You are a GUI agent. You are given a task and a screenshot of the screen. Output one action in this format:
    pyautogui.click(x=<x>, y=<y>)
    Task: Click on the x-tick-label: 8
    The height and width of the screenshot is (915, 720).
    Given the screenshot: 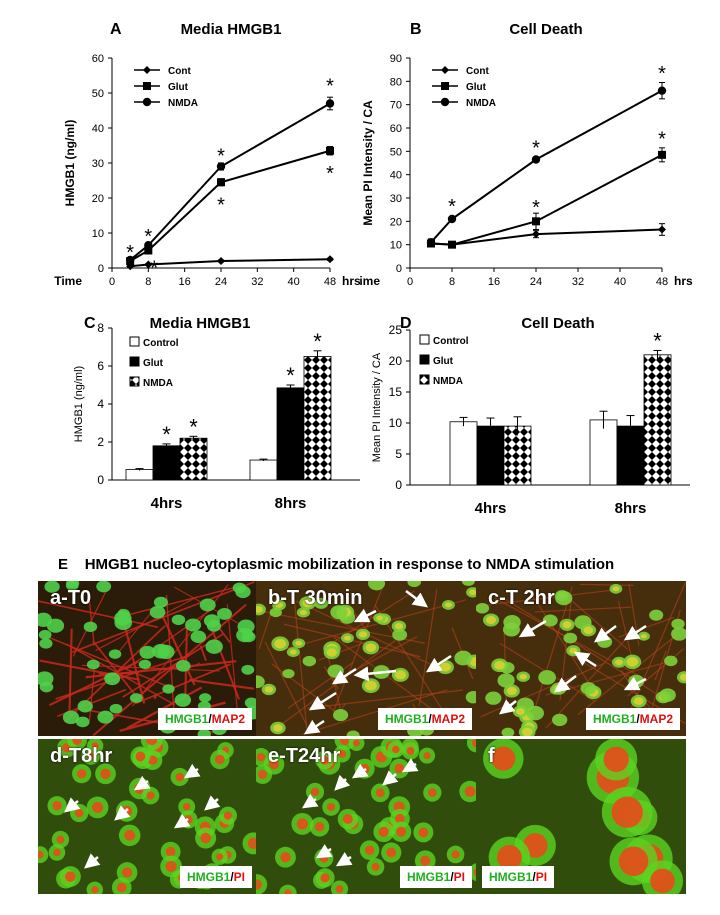 What is the action you would take?
    pyautogui.click(x=452, y=282)
    